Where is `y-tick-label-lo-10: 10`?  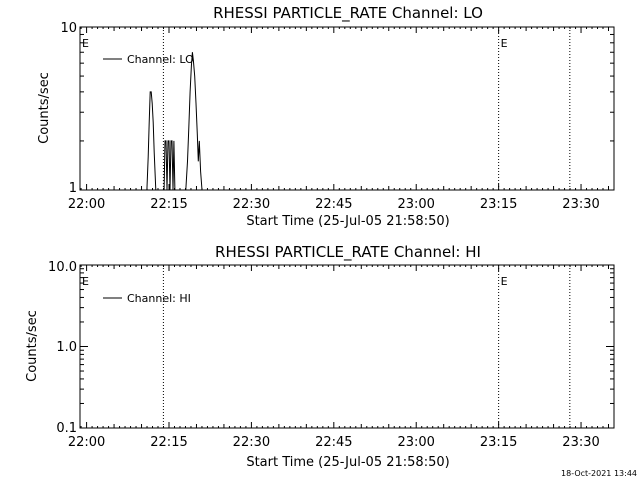 y-tick-label-lo-10: 10 is located at coordinates (68, 28).